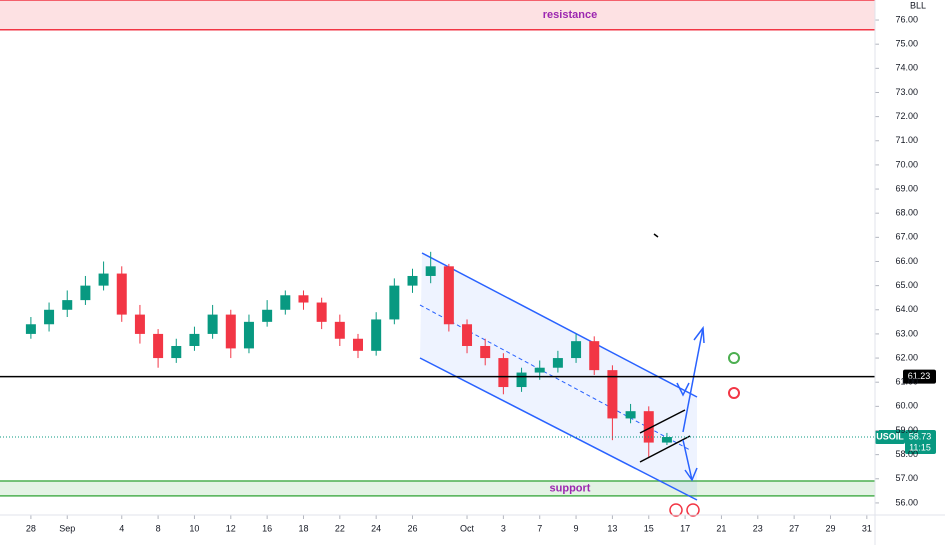 Image resolution: width=945 pixels, height=545 pixels. I want to click on x-tick-label: 9, so click(576, 528).